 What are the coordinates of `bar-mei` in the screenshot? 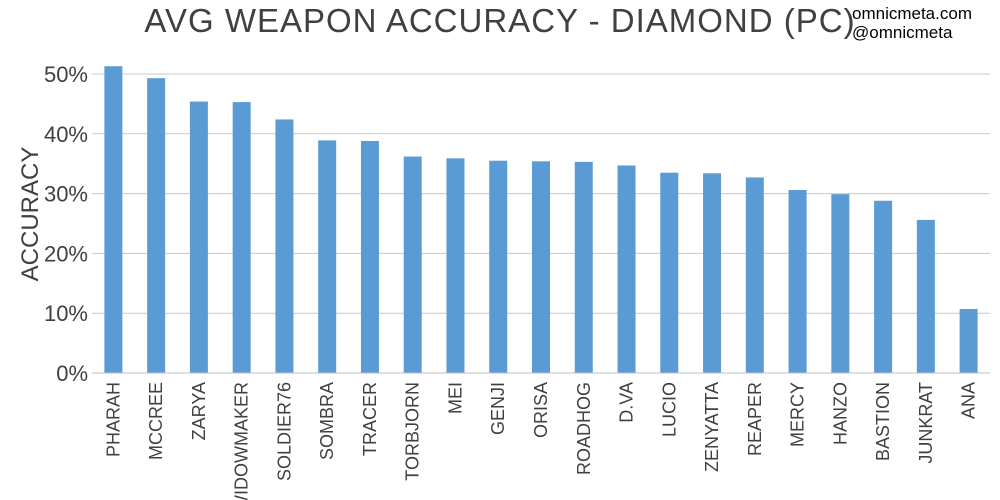 It's located at (455, 265).